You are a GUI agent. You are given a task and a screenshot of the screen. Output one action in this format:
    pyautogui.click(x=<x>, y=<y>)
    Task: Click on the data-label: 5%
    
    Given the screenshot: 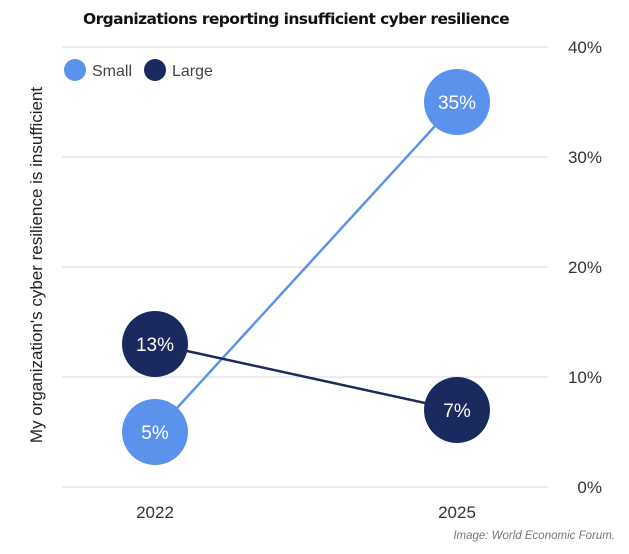 What is the action you would take?
    pyautogui.click(x=155, y=433)
    